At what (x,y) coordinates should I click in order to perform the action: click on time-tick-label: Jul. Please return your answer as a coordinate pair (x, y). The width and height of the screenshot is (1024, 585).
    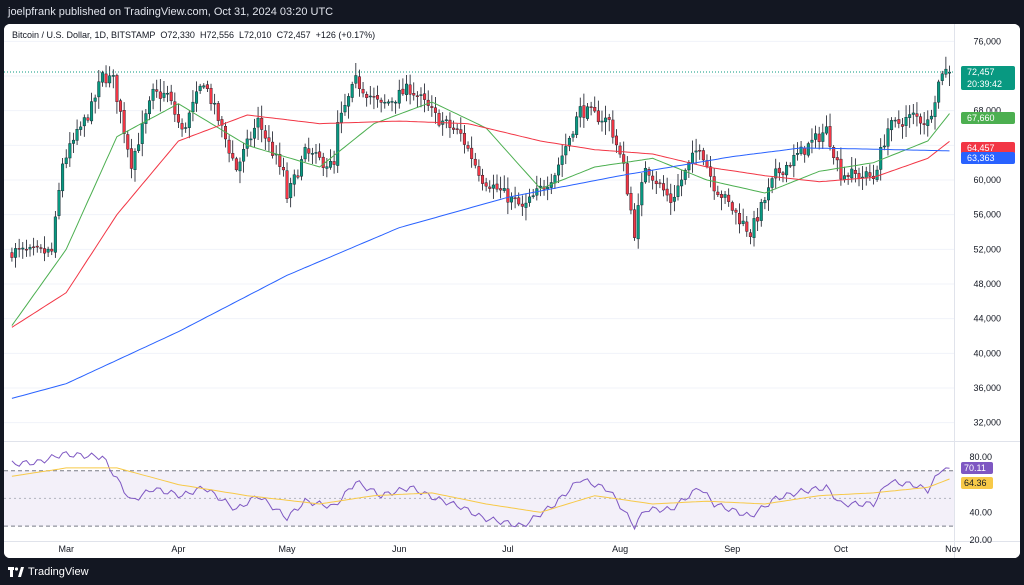
    Looking at the image, I should click on (508, 549).